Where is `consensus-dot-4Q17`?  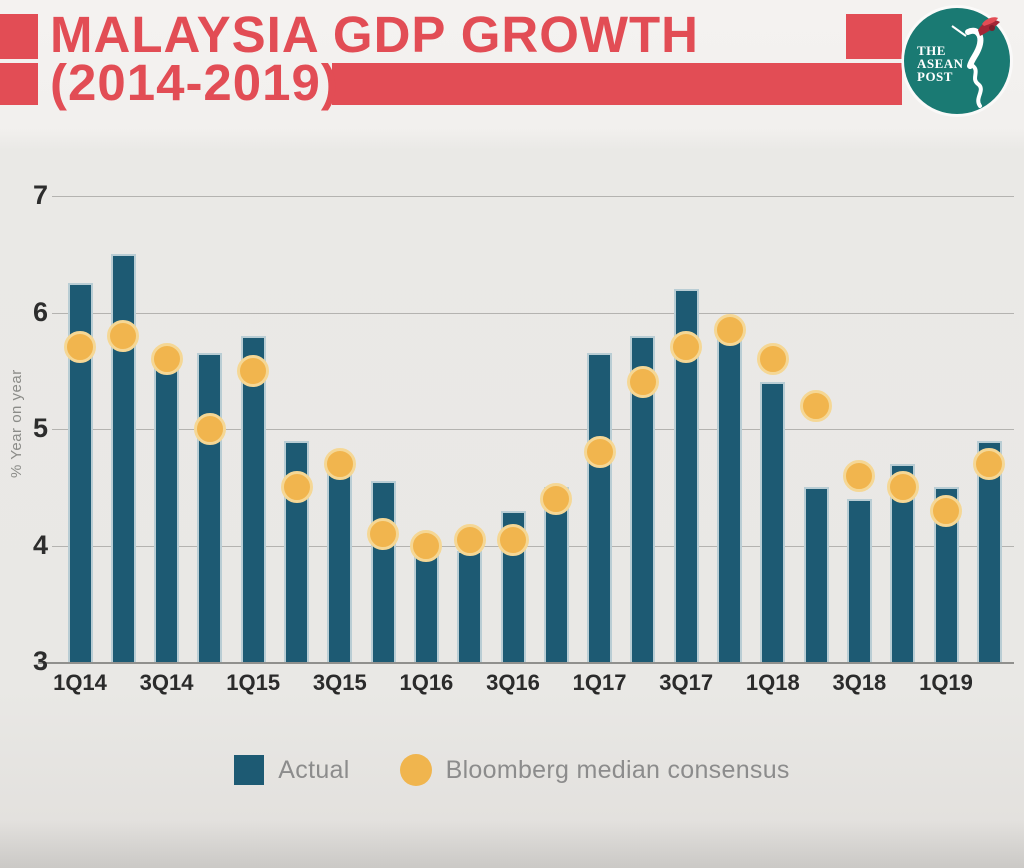
consensus-dot-4Q17 is located at coordinates (729, 329).